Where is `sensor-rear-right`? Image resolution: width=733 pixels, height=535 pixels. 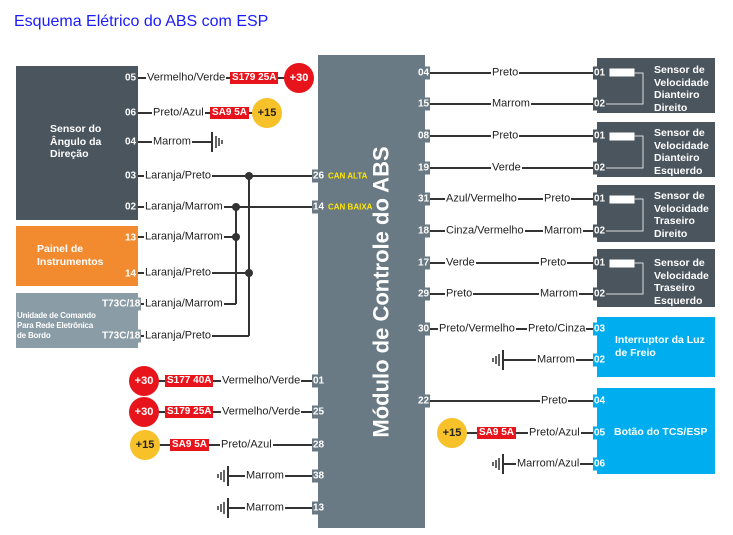
sensor-rear-right is located at coordinates (656, 213).